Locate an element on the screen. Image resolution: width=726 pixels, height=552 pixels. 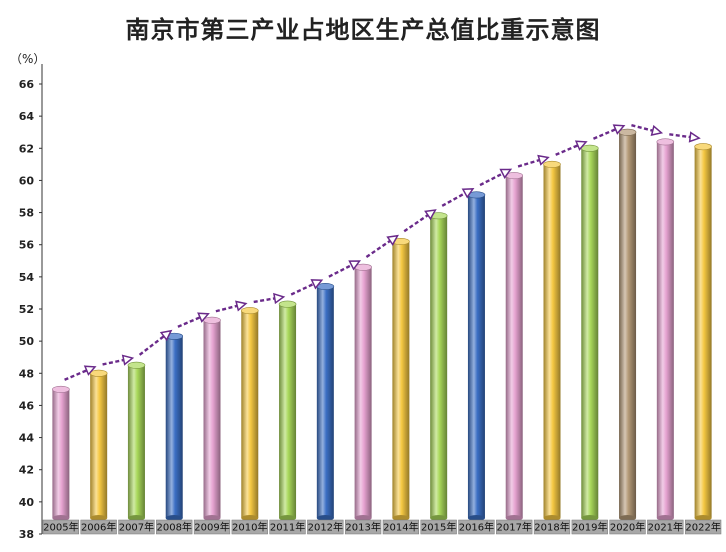
category-label: 2012年 is located at coordinates (325, 527).